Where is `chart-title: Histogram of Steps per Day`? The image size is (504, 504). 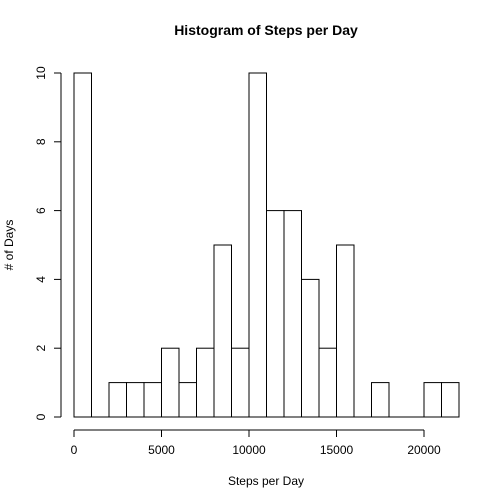
chart-title: Histogram of Steps per Day is located at coordinates (266, 30).